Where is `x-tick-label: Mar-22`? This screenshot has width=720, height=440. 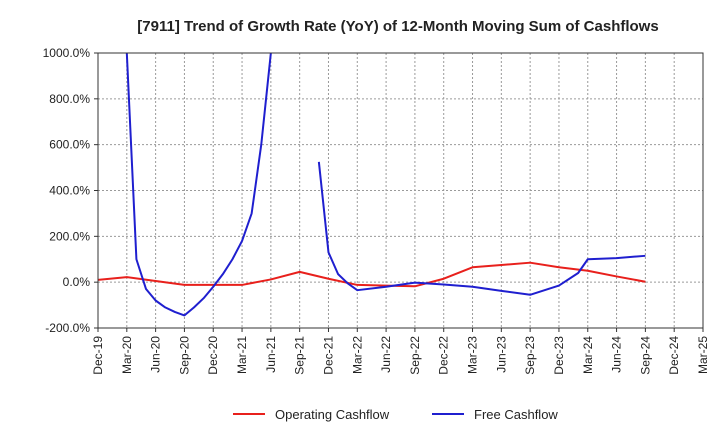 x-tick-label: Mar-22 is located at coordinates (357, 355).